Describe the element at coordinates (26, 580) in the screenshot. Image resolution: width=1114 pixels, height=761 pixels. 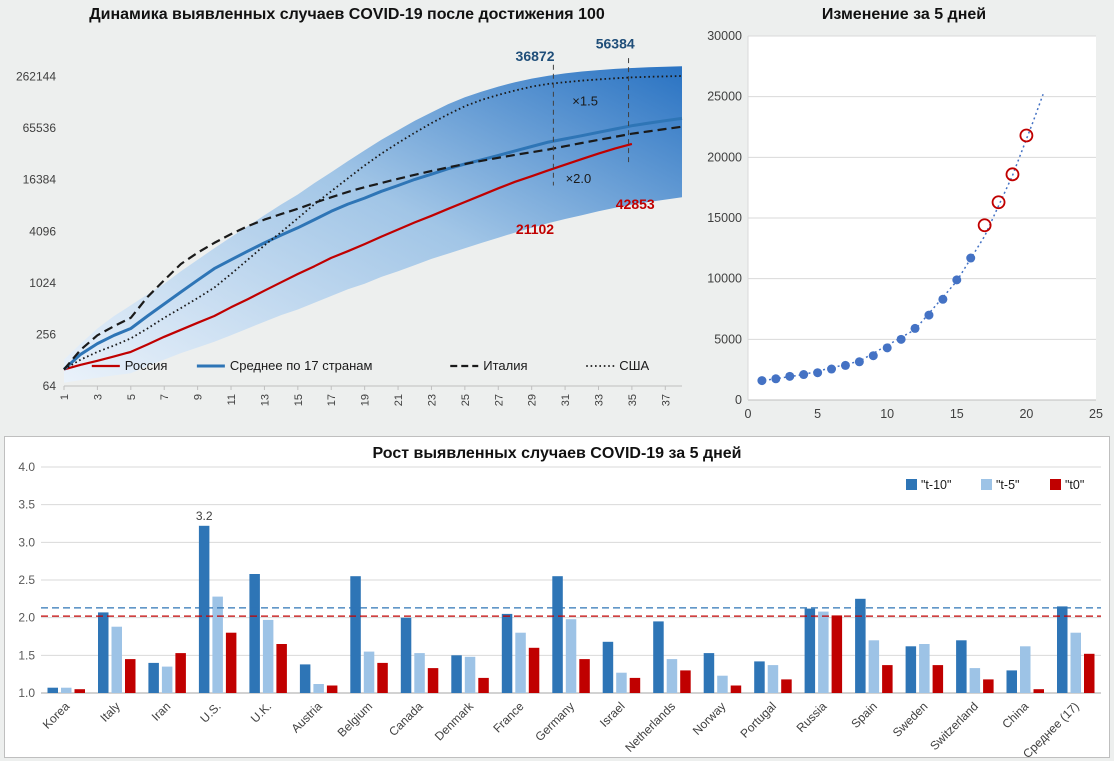
I see `svg-text: 2.5` at that location.